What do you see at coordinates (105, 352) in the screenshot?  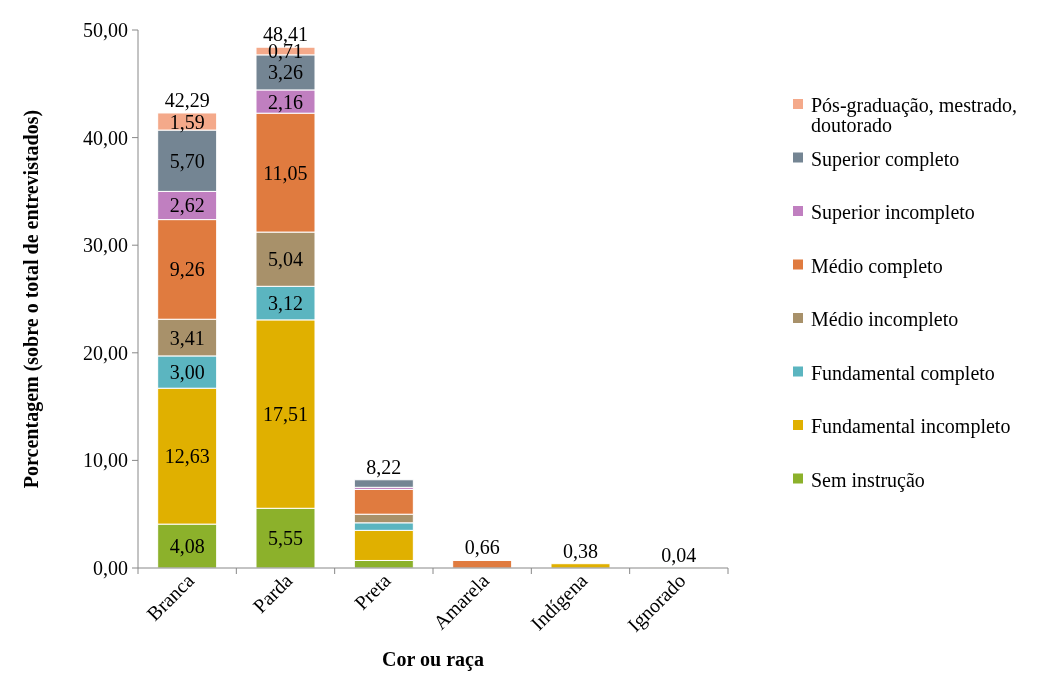 I see `y-tick-label: 20,00` at bounding box center [105, 352].